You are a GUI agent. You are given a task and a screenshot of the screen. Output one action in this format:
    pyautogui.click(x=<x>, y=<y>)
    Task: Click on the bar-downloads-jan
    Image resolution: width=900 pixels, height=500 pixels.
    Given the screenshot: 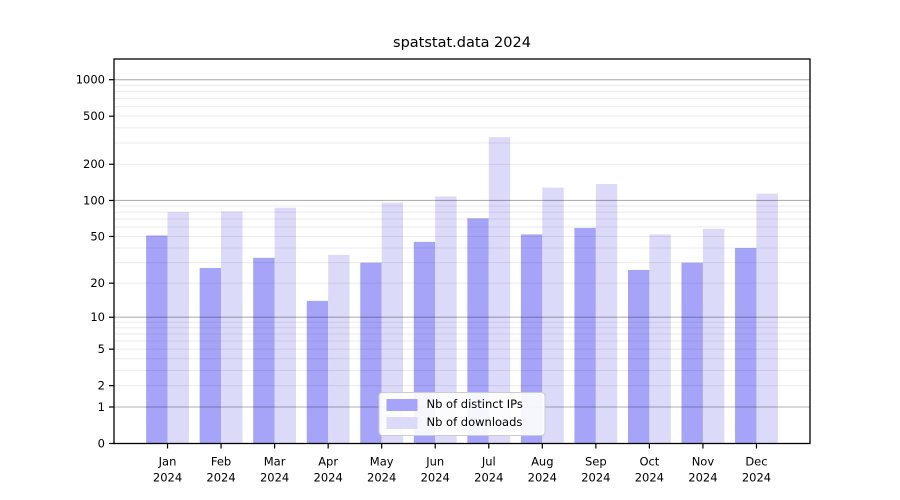 What is the action you would take?
    pyautogui.click(x=178, y=328)
    